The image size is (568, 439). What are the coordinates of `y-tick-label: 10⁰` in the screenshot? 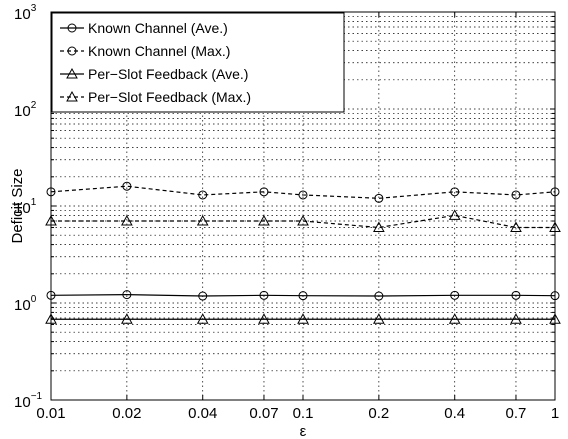 It's located at (25, 304).